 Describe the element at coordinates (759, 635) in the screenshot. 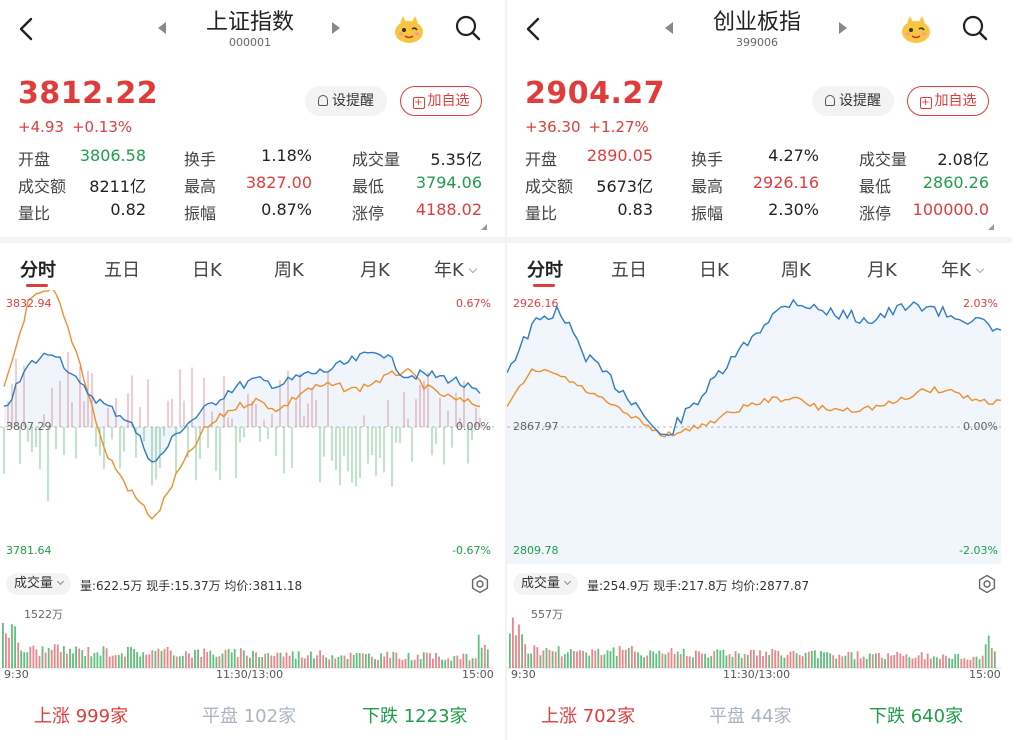

I see `volume-chart: 557万` at that location.